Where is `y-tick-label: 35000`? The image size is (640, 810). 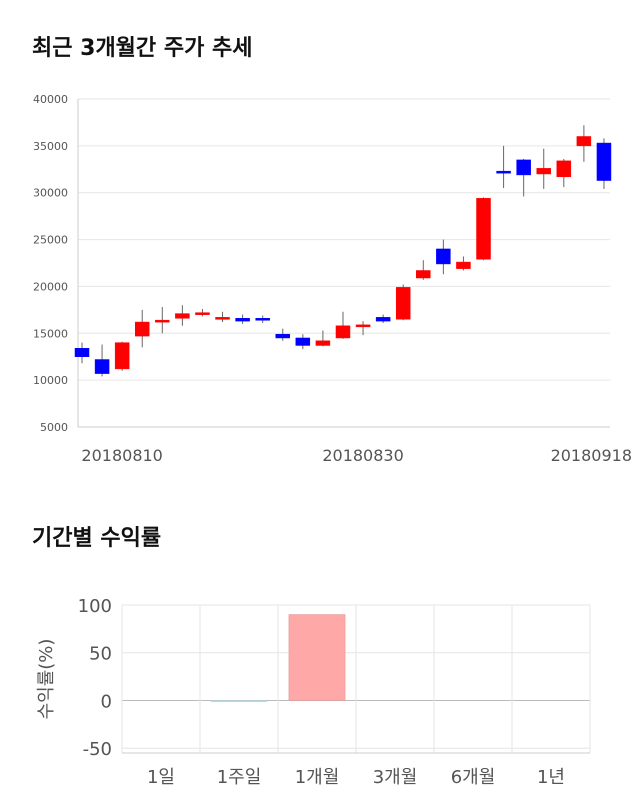
y-tick-label: 35000 is located at coordinates (50, 146).